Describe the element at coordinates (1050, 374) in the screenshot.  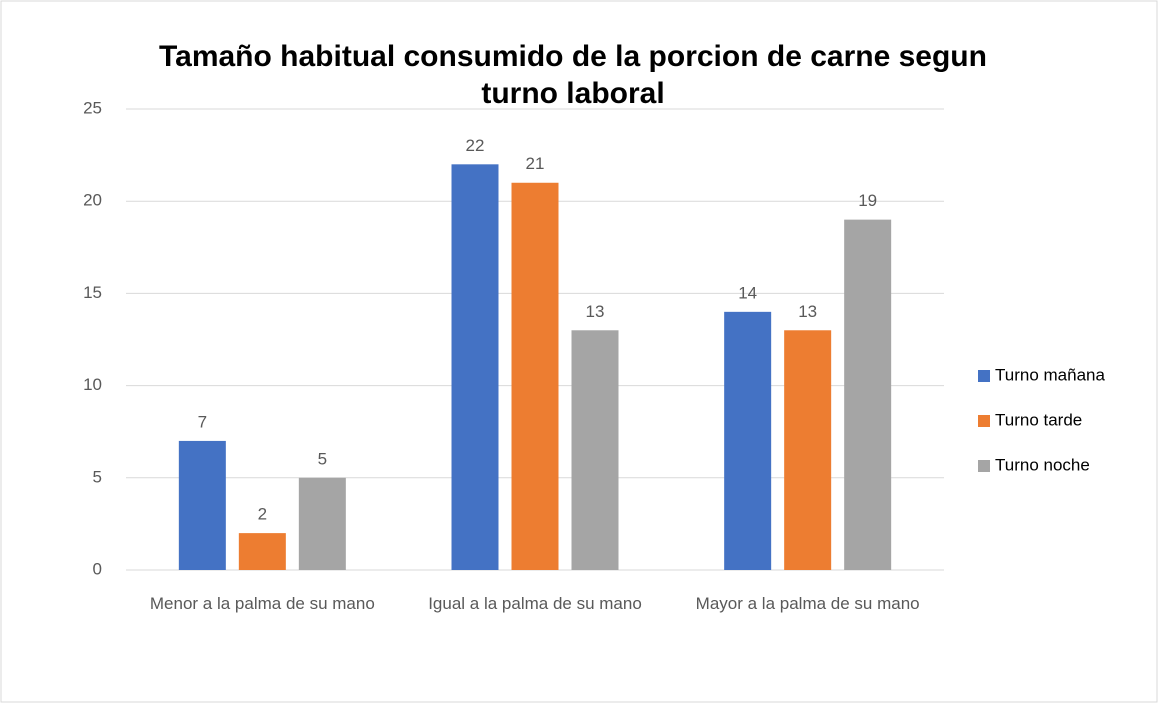
I see `legend-label: Turno mañana` at that location.